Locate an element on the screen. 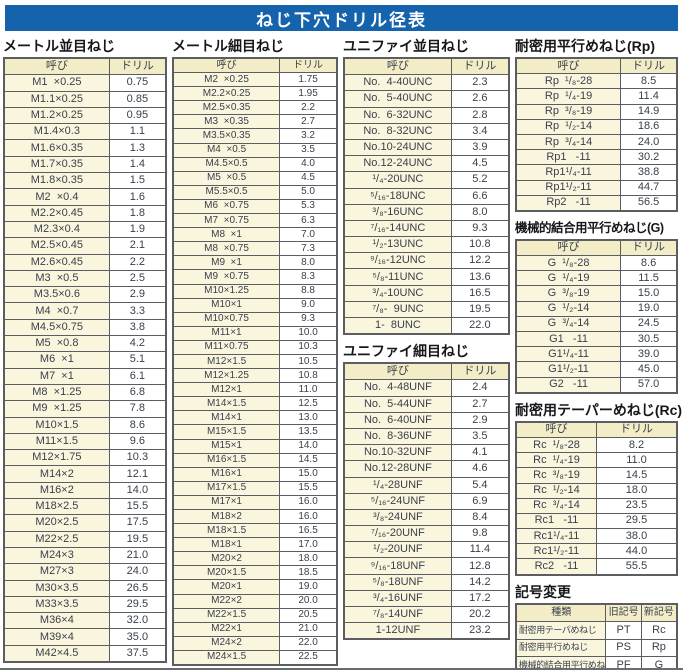 The height and width of the screenshot is (670, 683). drill-size-cell: Rc is located at coordinates (659, 630).